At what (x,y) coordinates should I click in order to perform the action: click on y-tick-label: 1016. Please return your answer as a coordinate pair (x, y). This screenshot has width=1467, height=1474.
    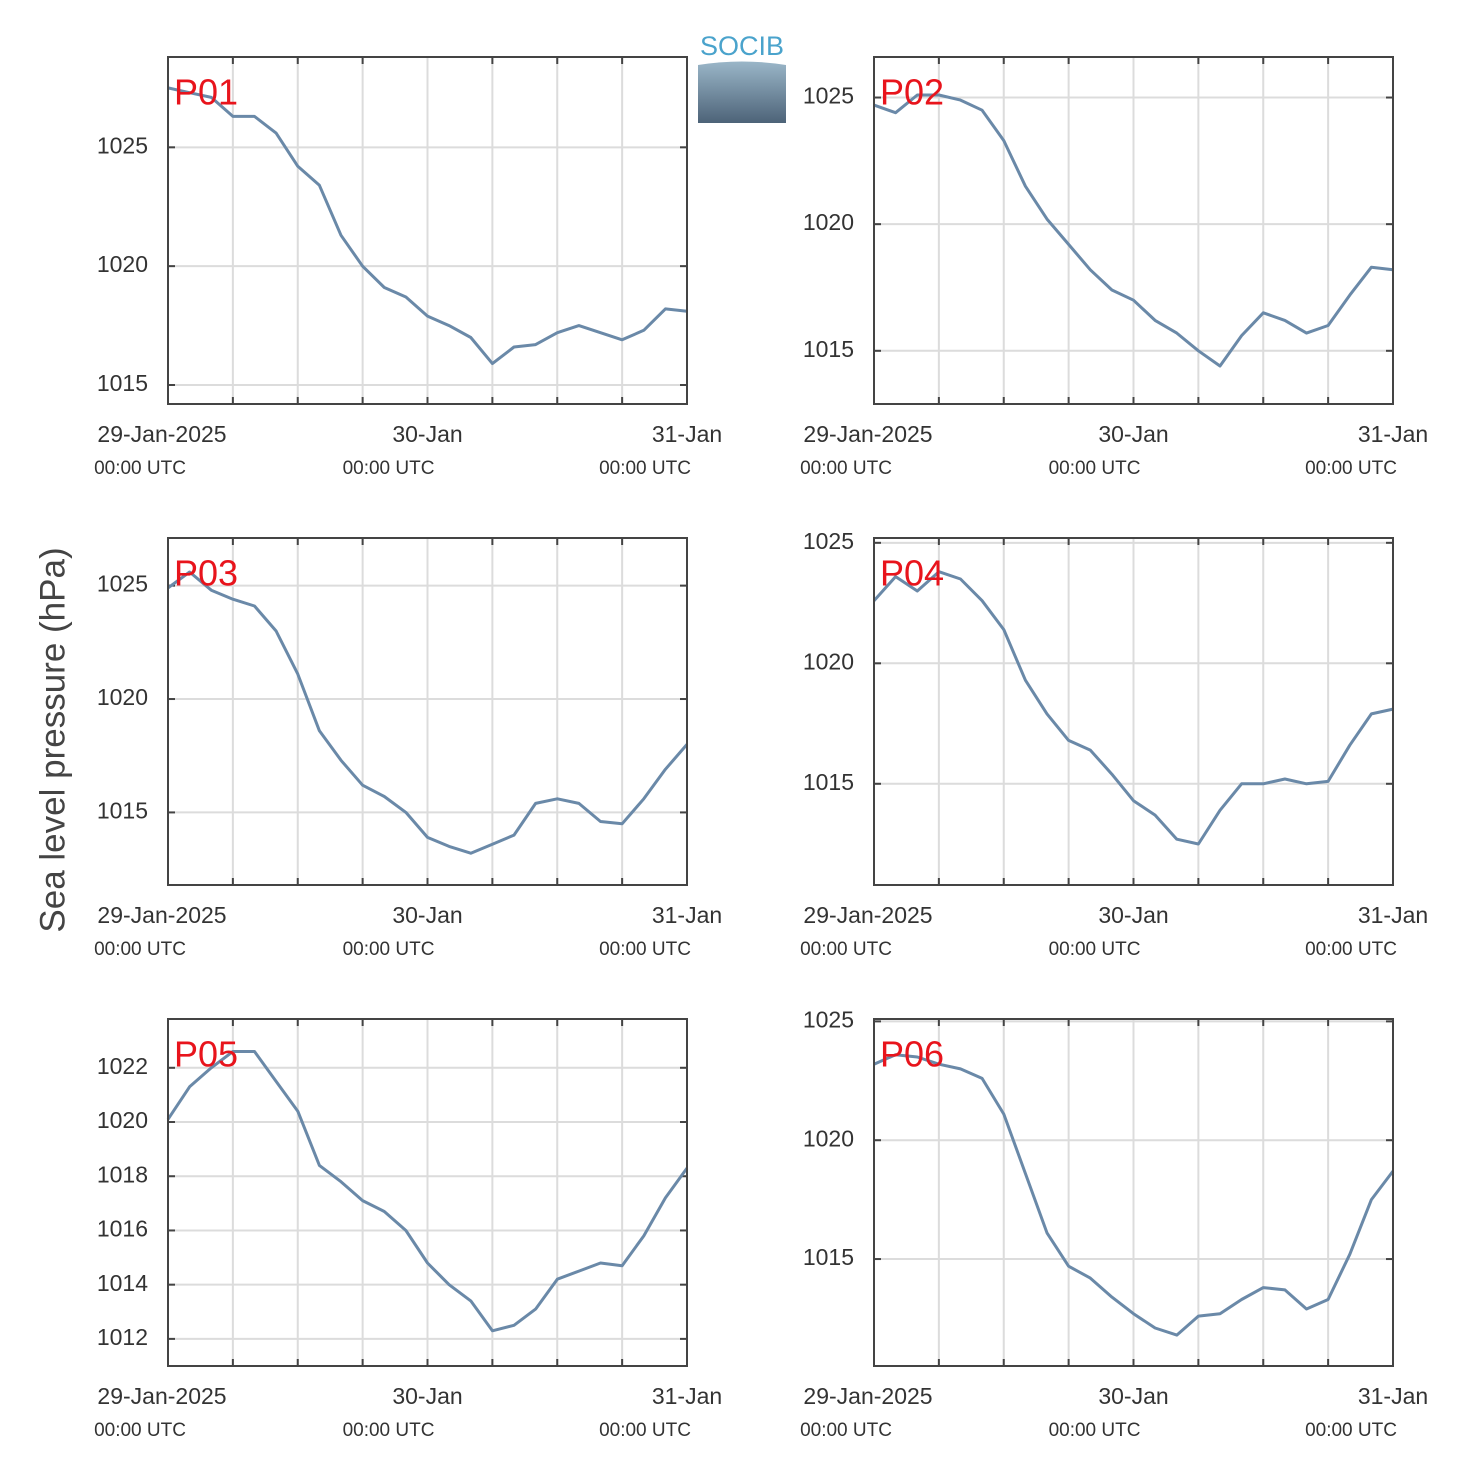
    Looking at the image, I should click on (122, 1229).